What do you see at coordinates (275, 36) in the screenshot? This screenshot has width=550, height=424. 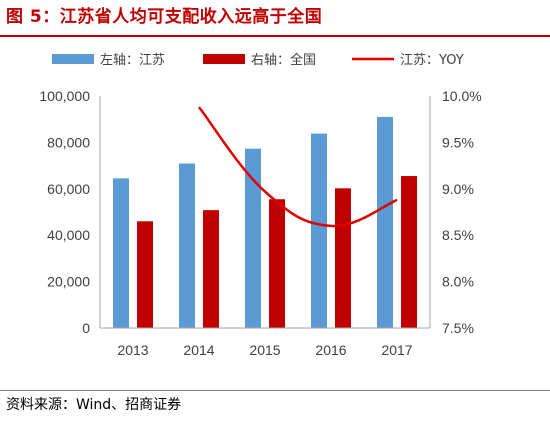 I see `title-divider` at bounding box center [275, 36].